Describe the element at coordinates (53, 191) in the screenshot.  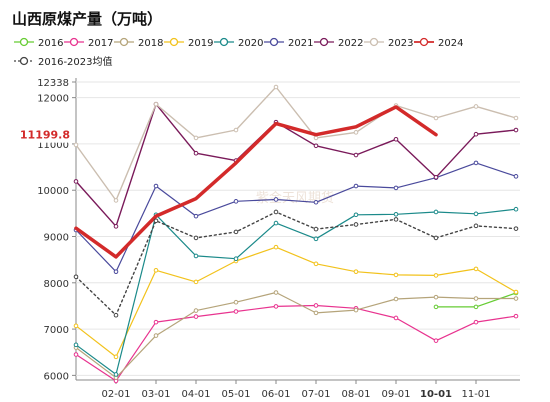
I see `y-tick-label-10000: 10000` at that location.